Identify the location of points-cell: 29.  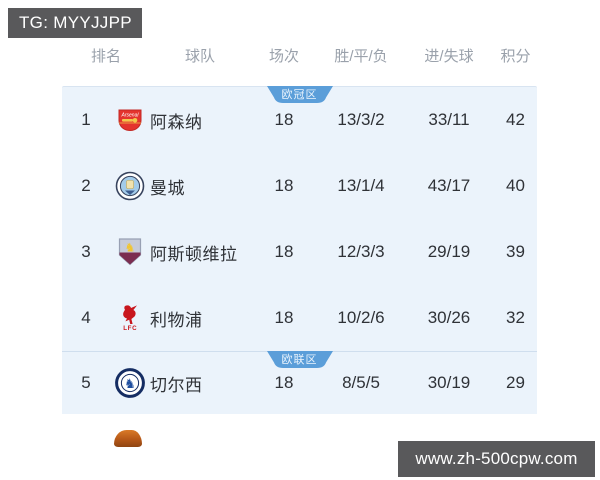
(515, 382).